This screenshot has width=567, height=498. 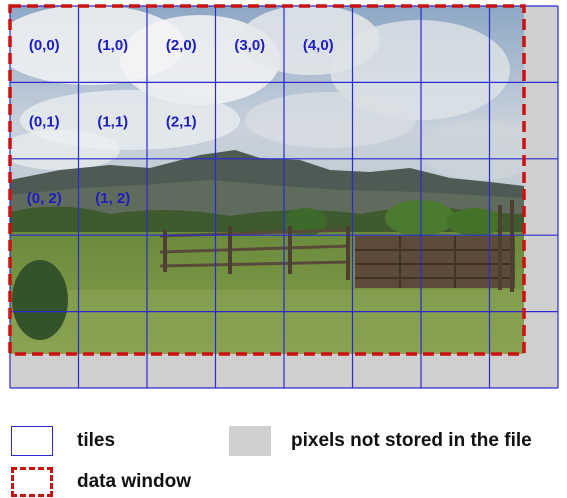 What do you see at coordinates (250, 441) in the screenshot?
I see `not-stored-swatch` at bounding box center [250, 441].